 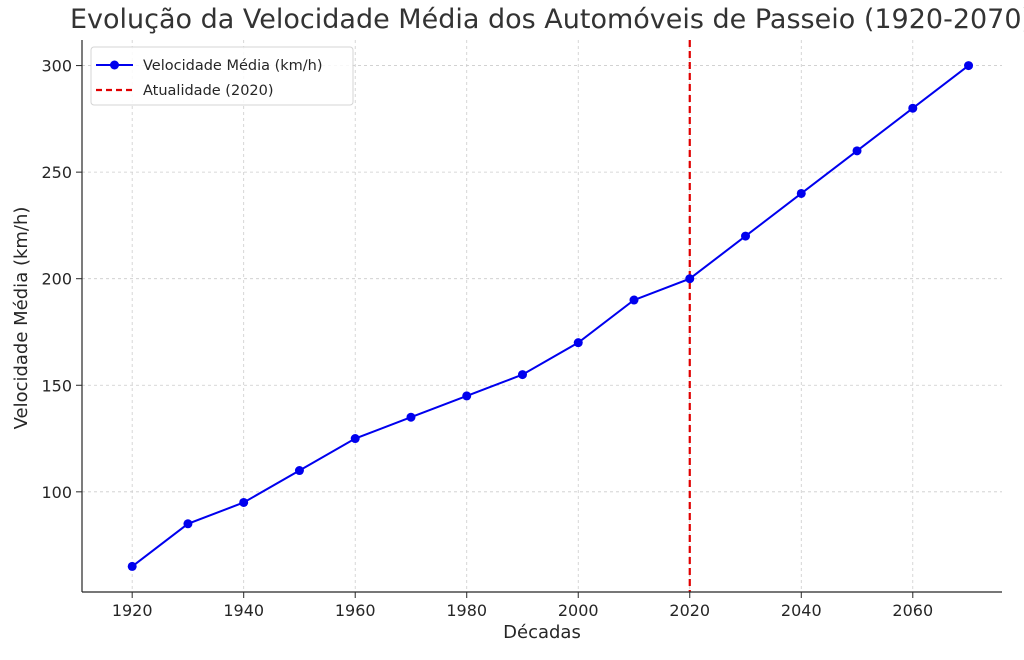 I want to click on legend-label: Atualidade (2020), so click(x=208, y=91).